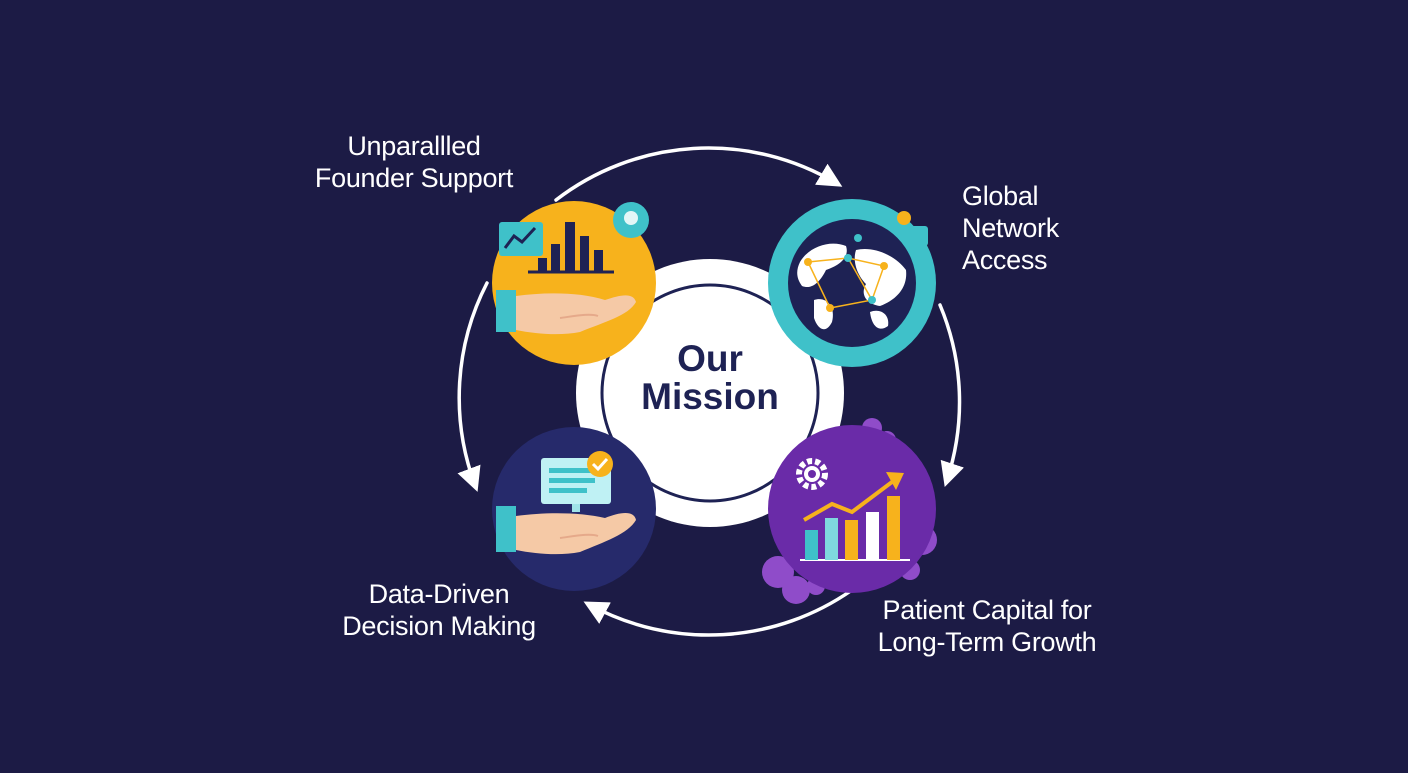 The height and width of the screenshot is (773, 1408). What do you see at coordinates (710, 358) in the screenshot?
I see `center-title-line-1: Our` at bounding box center [710, 358].